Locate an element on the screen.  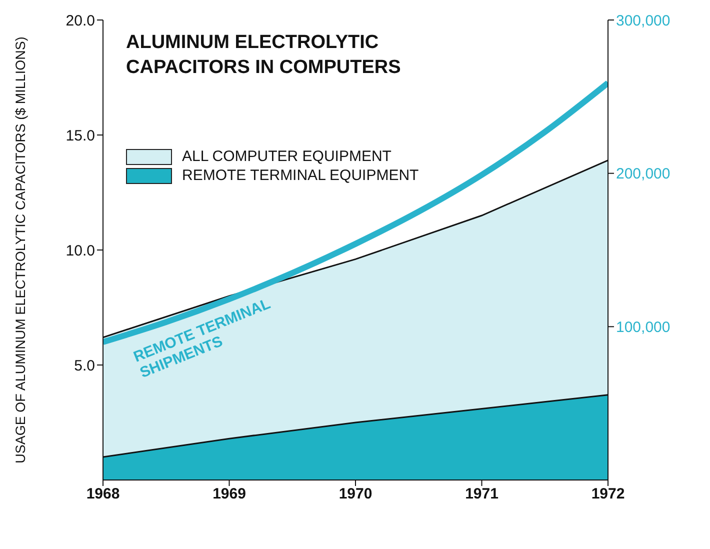
y-tick-label: 20.0 is located at coordinates (80, 21).